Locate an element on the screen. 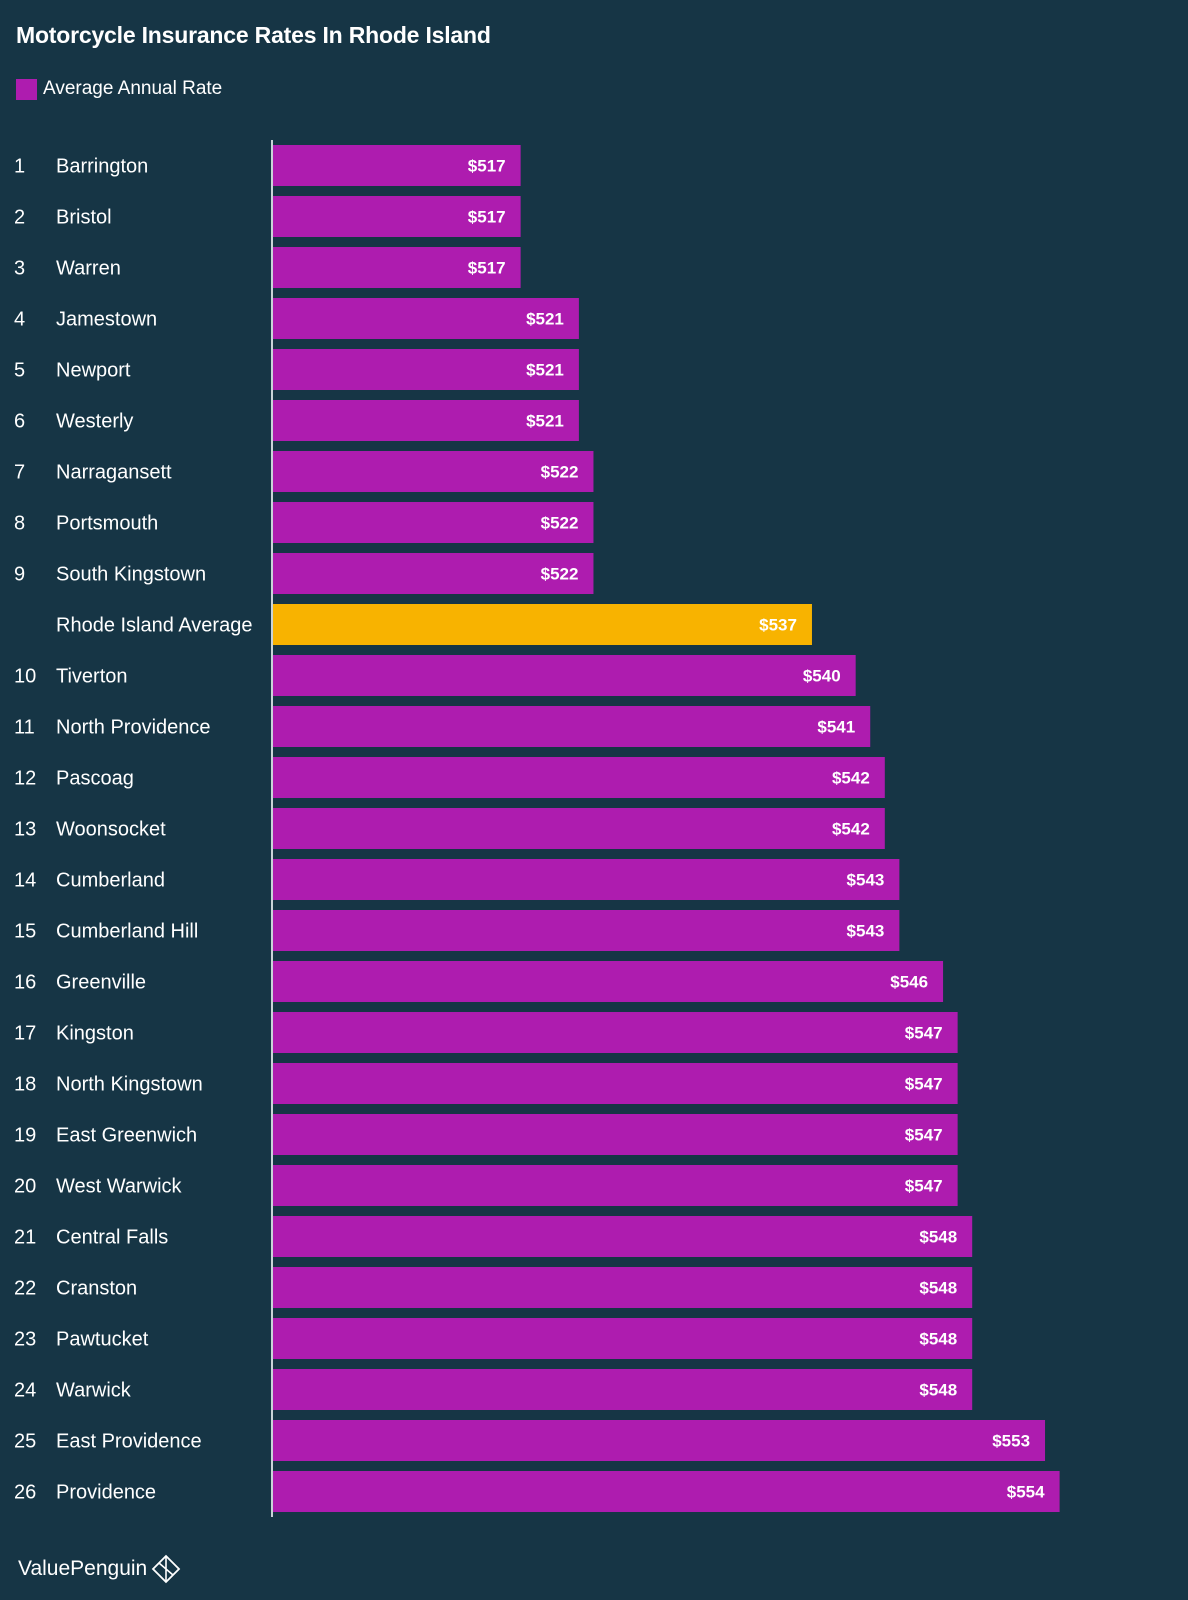 This screenshot has height=1600, width=1188. rank-label: 13 is located at coordinates (25, 830).